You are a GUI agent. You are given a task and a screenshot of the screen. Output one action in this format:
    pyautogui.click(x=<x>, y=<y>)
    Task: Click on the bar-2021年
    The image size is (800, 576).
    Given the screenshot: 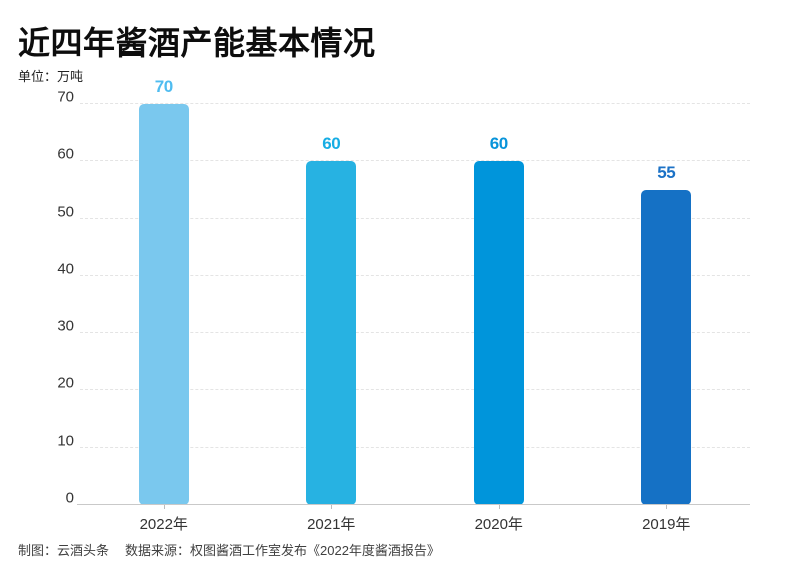 What is the action you would take?
    pyautogui.click(x=331, y=333)
    